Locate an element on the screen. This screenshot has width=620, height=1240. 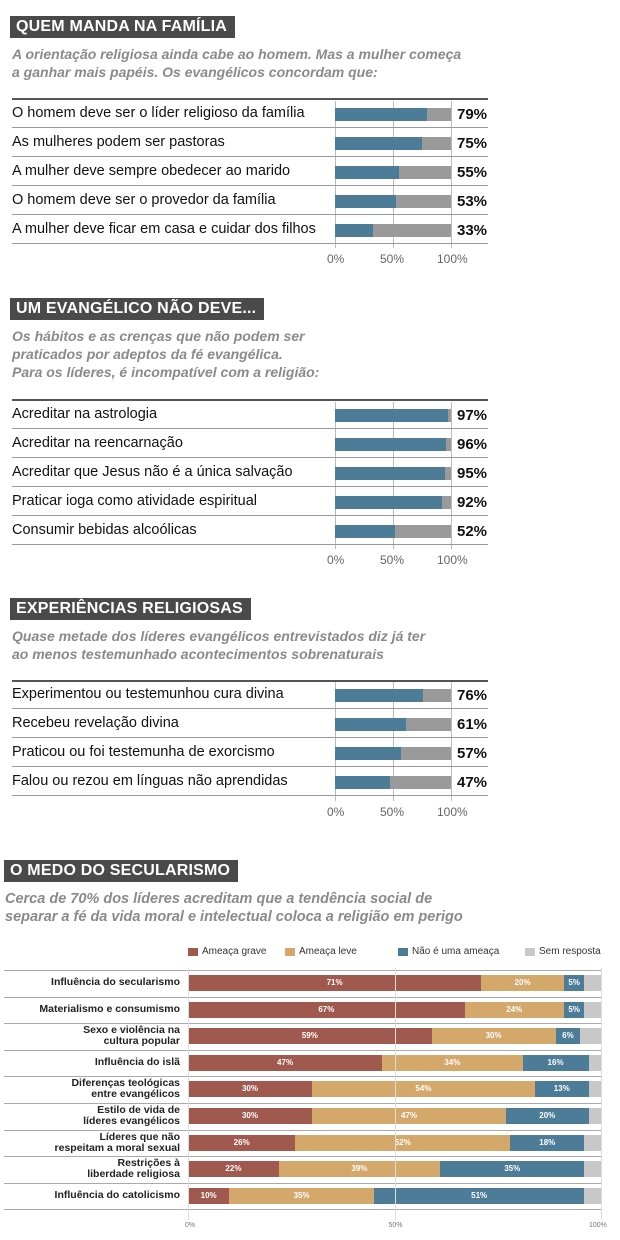
row-label: As mulheres podem ser pastoras is located at coordinates (118, 142).